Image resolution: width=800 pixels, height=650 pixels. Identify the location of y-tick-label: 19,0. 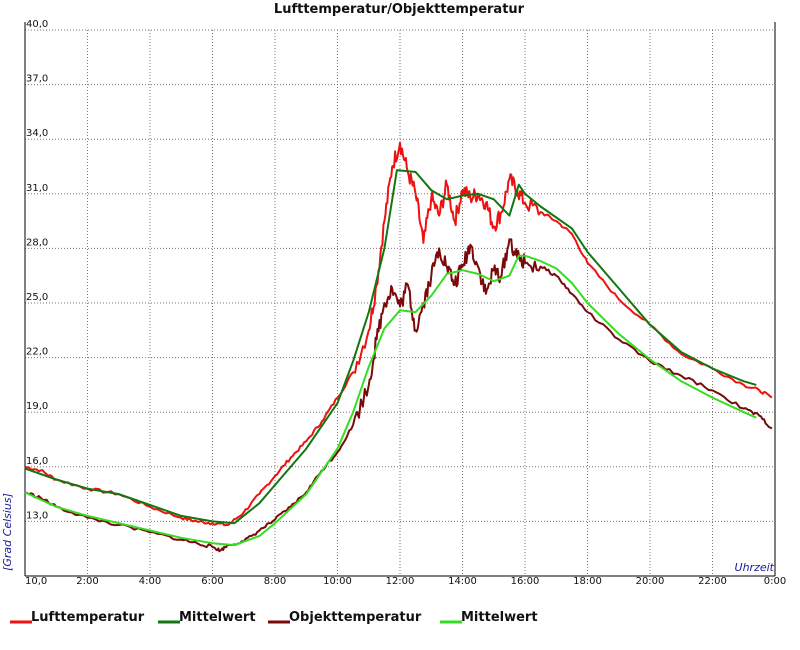
(37, 406).